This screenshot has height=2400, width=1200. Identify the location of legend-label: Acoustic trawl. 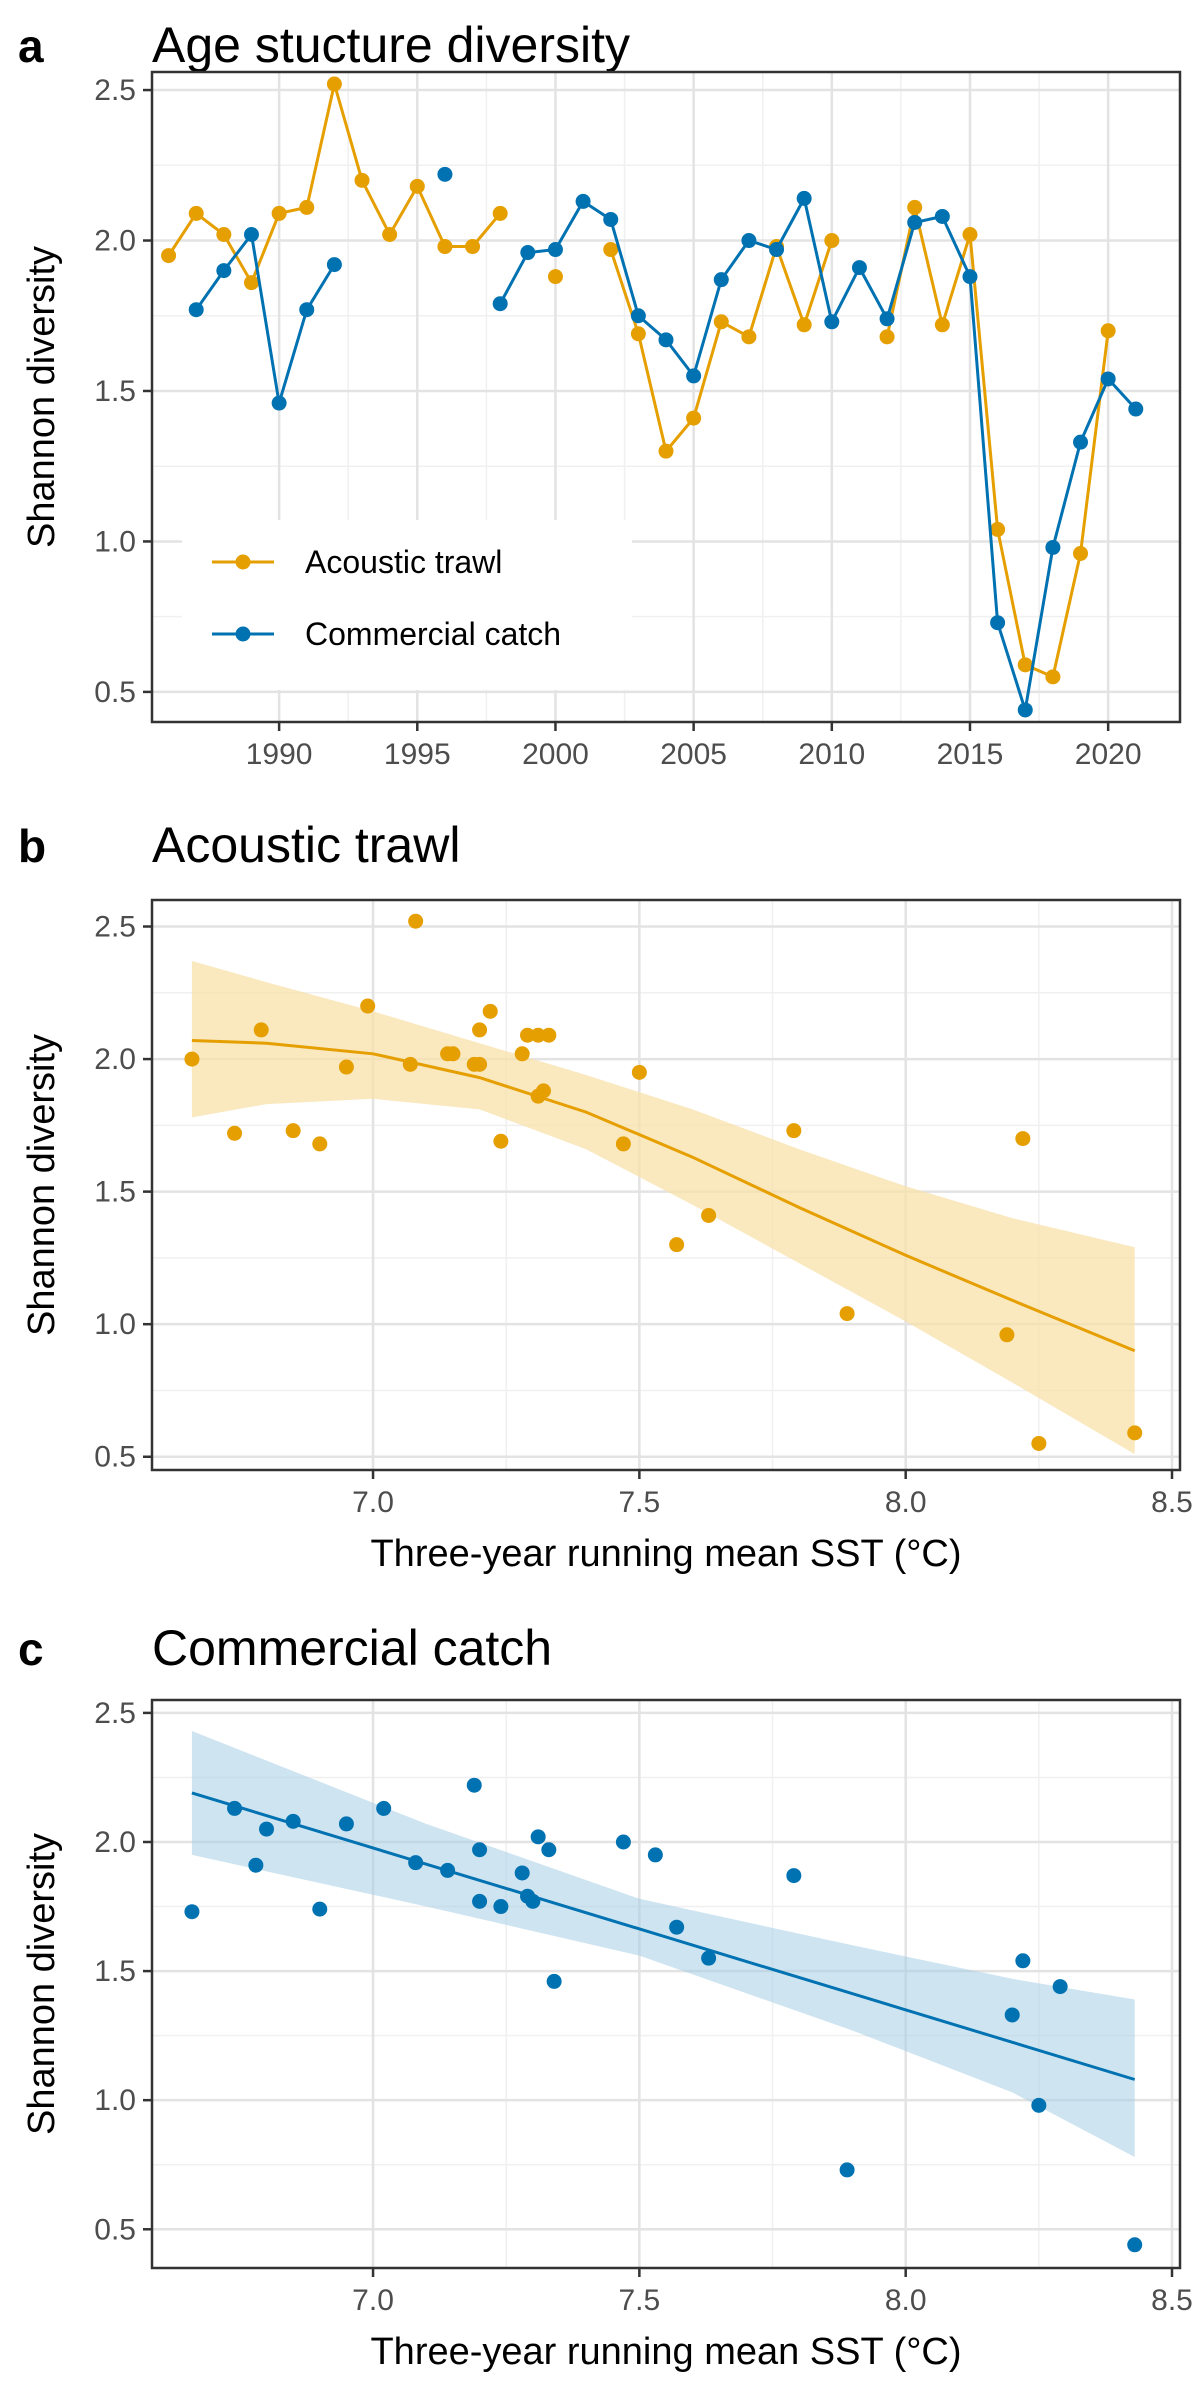
(403, 562).